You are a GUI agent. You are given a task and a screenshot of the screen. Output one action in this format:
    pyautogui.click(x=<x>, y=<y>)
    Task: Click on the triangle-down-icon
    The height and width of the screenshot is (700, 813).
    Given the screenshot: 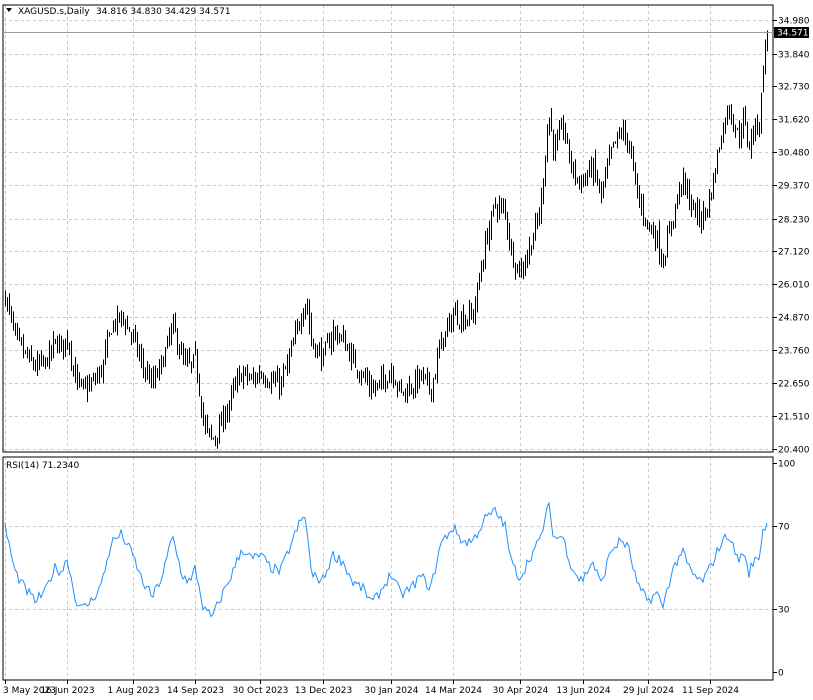 What is the action you would take?
    pyautogui.click(x=9, y=10)
    